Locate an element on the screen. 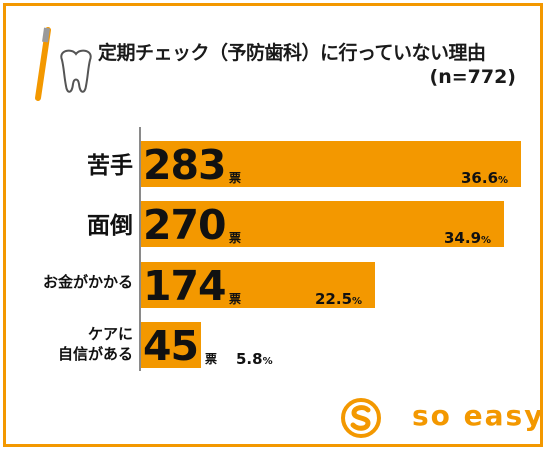  value-label-2: 174 is located at coordinates (185, 286).